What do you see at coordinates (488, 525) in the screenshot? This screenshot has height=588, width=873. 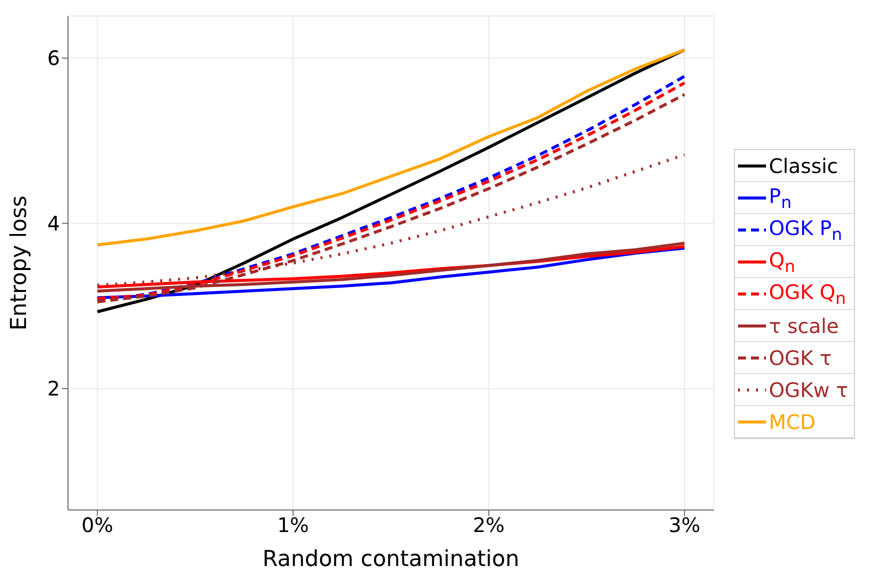 I see `x-tick-label: 2%` at bounding box center [488, 525].